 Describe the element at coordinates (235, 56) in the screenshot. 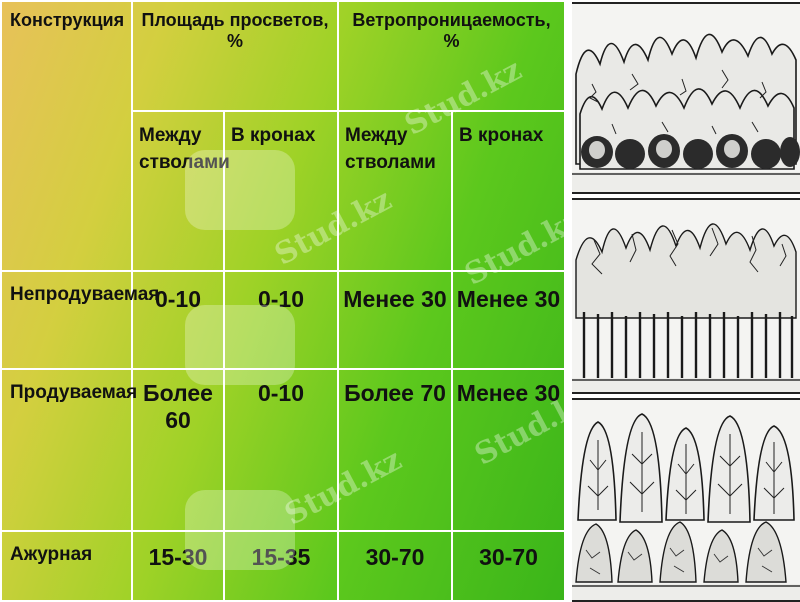

I see `header-clear-area: Площадь просветов, %` at that location.